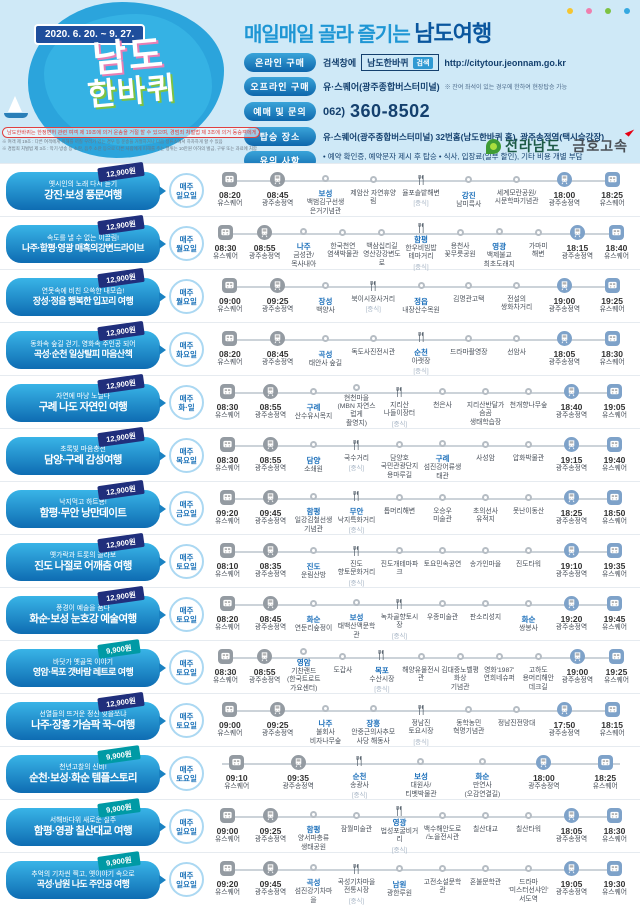 The height and width of the screenshot is (905, 640). Describe the element at coordinates (83, 238) in the screenshot. I see `tour-subtitle: 속도를 낼 수 없는 이끌림!` at that location.